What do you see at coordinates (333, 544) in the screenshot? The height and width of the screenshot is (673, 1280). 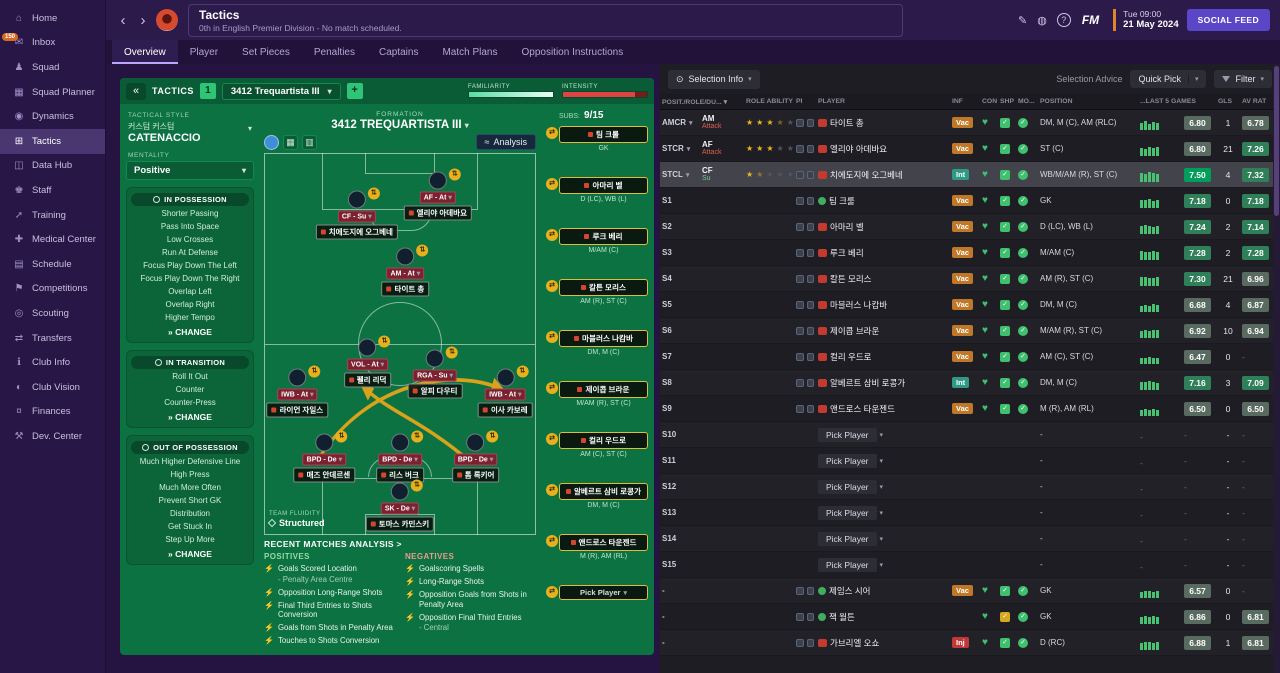 I see `analysis-title: RECENT MATCHES ANALYSIS >` at bounding box center [333, 544].